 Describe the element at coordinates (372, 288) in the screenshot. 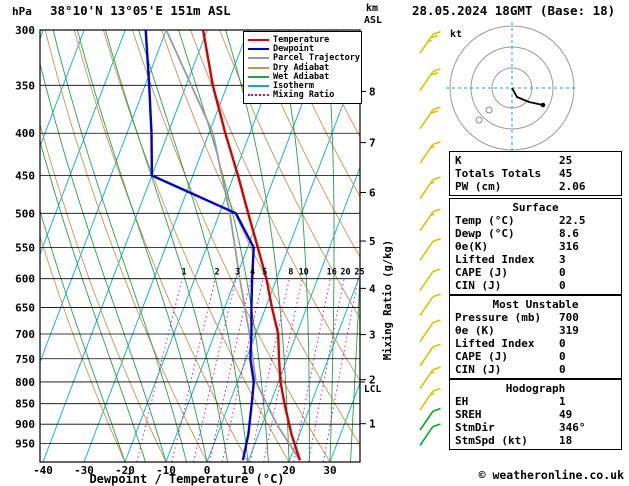

I see `km-tick-label: 4` at that location.